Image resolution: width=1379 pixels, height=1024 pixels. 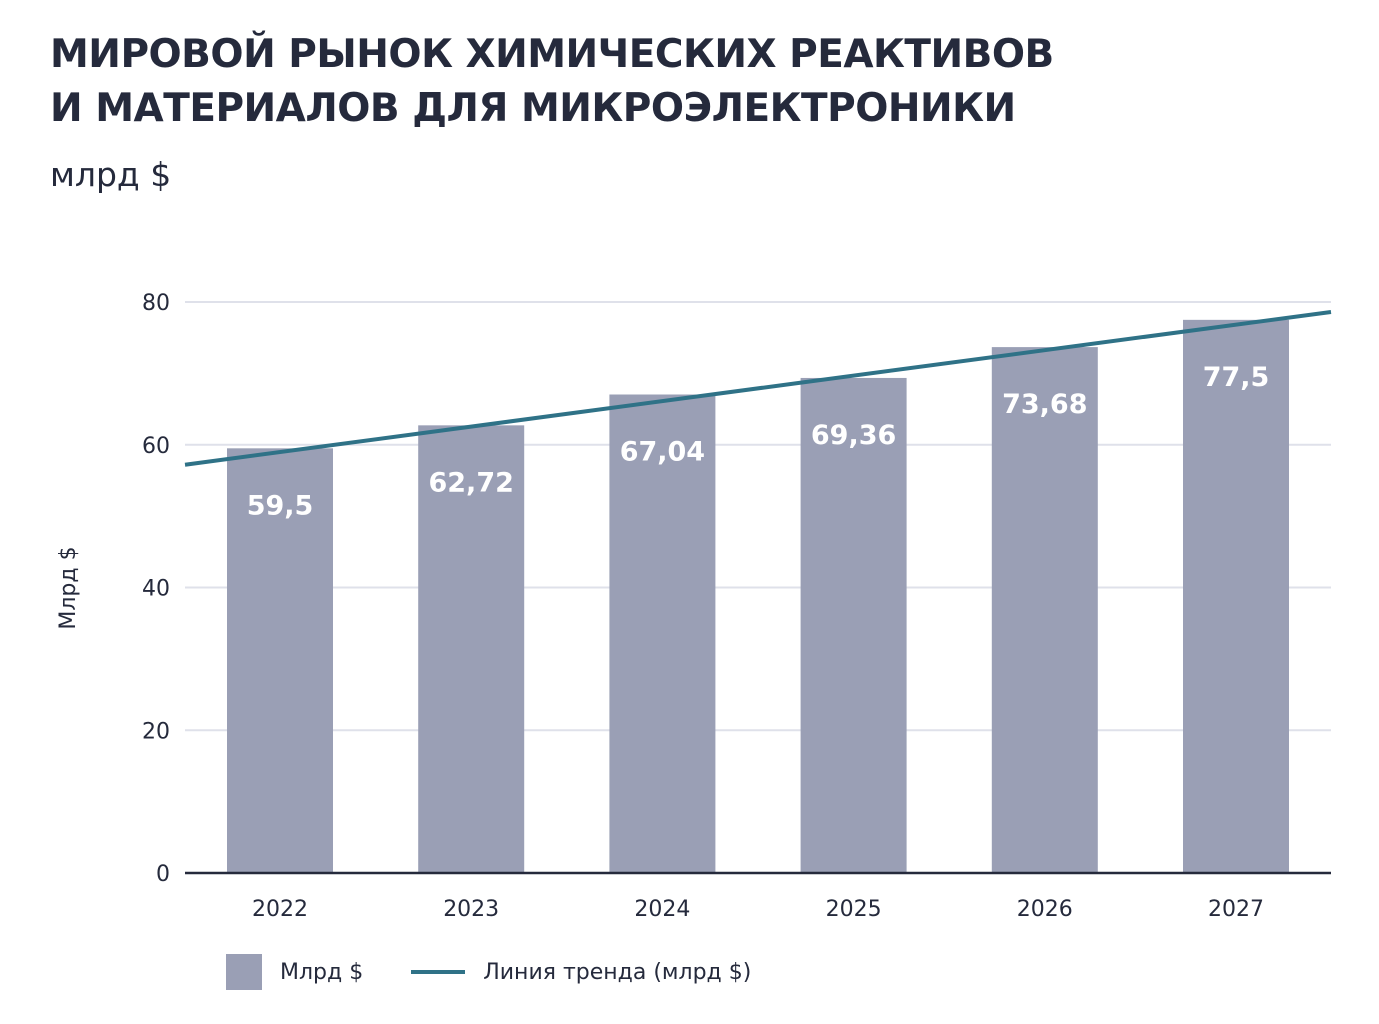 I want to click on x-tick-label: 2024, so click(x=662, y=909).